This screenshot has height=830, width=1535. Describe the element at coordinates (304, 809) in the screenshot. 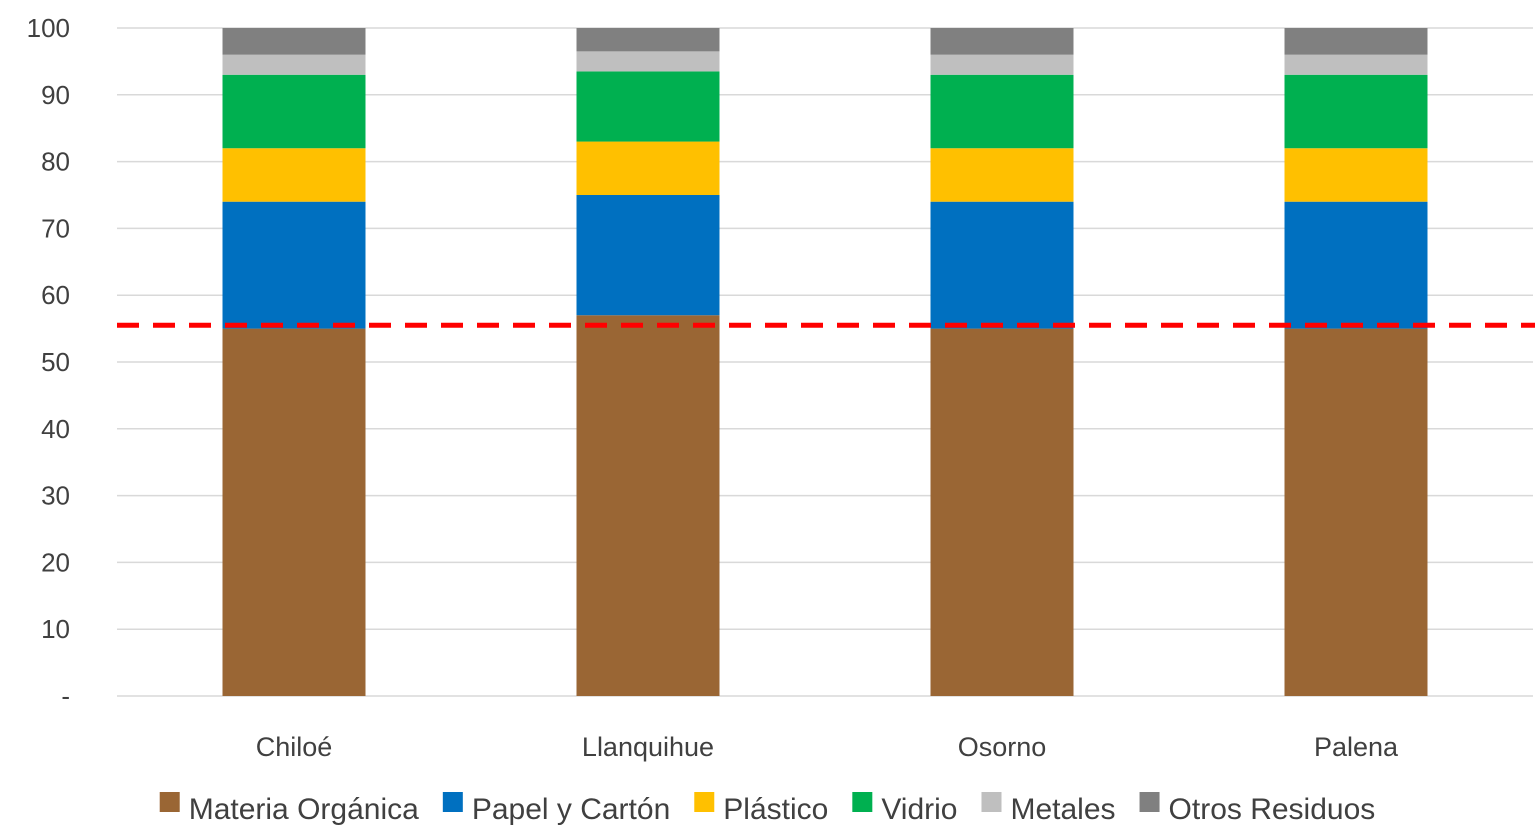

I see `legend-label: Materia Orgánica` at that location.